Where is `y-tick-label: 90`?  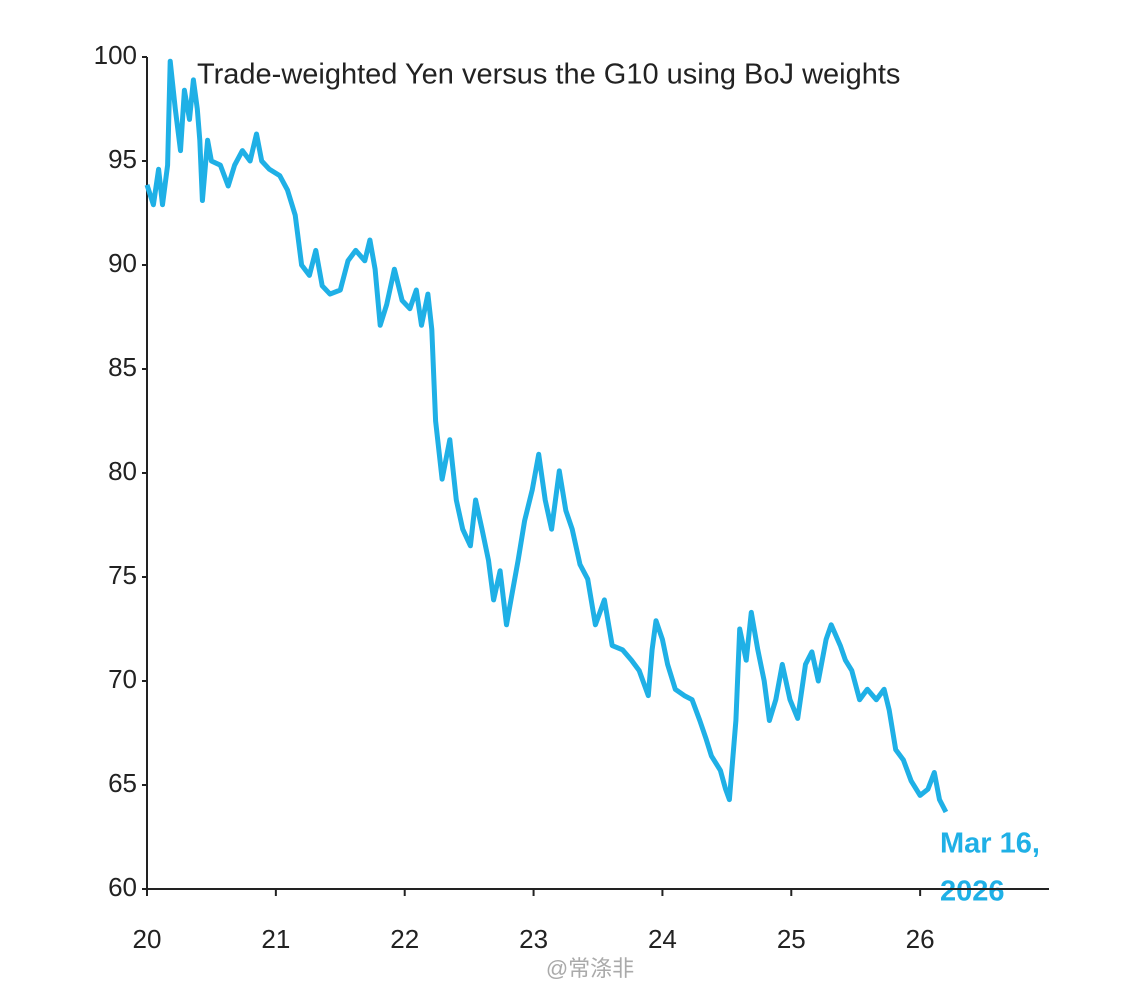
y-tick-label: 90 is located at coordinates (122, 263).